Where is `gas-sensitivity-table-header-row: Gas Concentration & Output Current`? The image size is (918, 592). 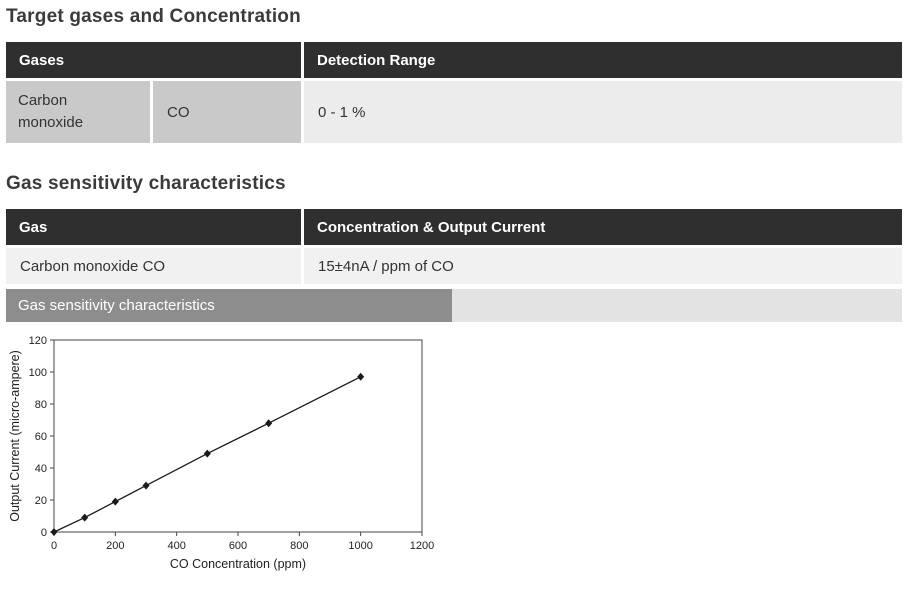 gas-sensitivity-table-header-row: Gas Concentration & Output Current is located at coordinates (454, 227).